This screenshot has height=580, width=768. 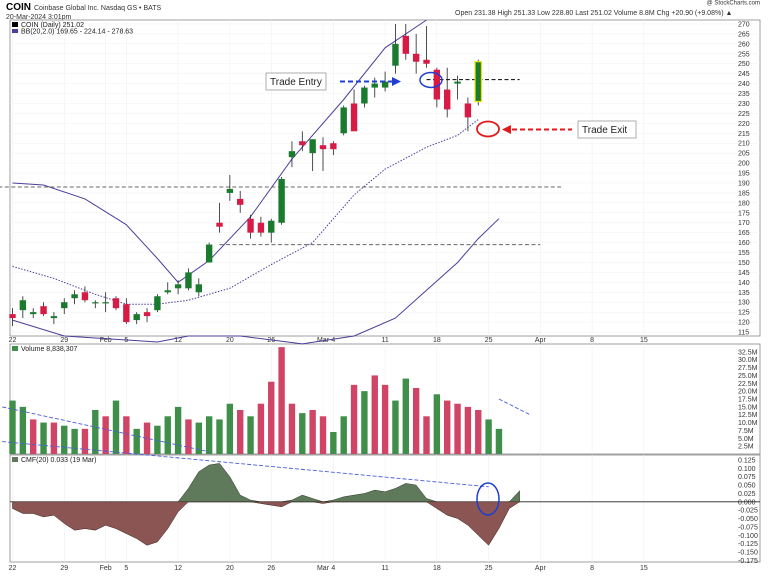 What do you see at coordinates (541, 340) in the screenshot?
I see `date-tick-label: Apr` at bounding box center [541, 340].